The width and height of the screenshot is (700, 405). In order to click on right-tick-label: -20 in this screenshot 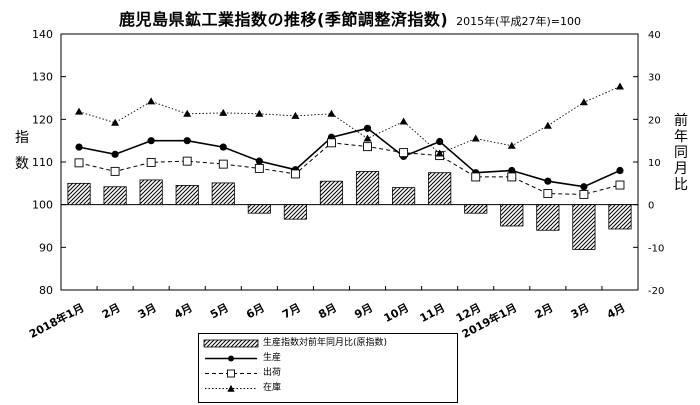, I will do `click(656, 291)`.